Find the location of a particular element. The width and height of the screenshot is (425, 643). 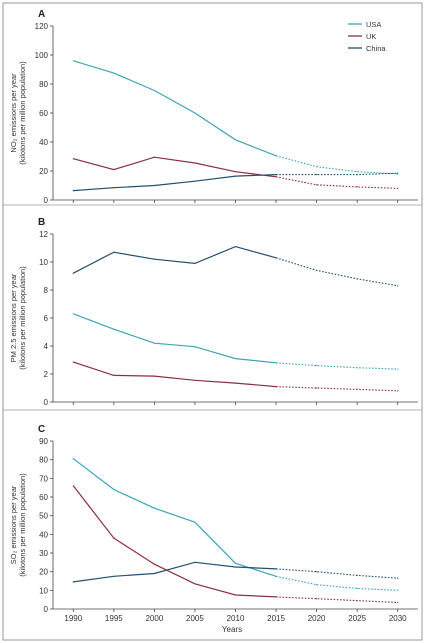

x-tick-label: 2010 is located at coordinates (236, 618).